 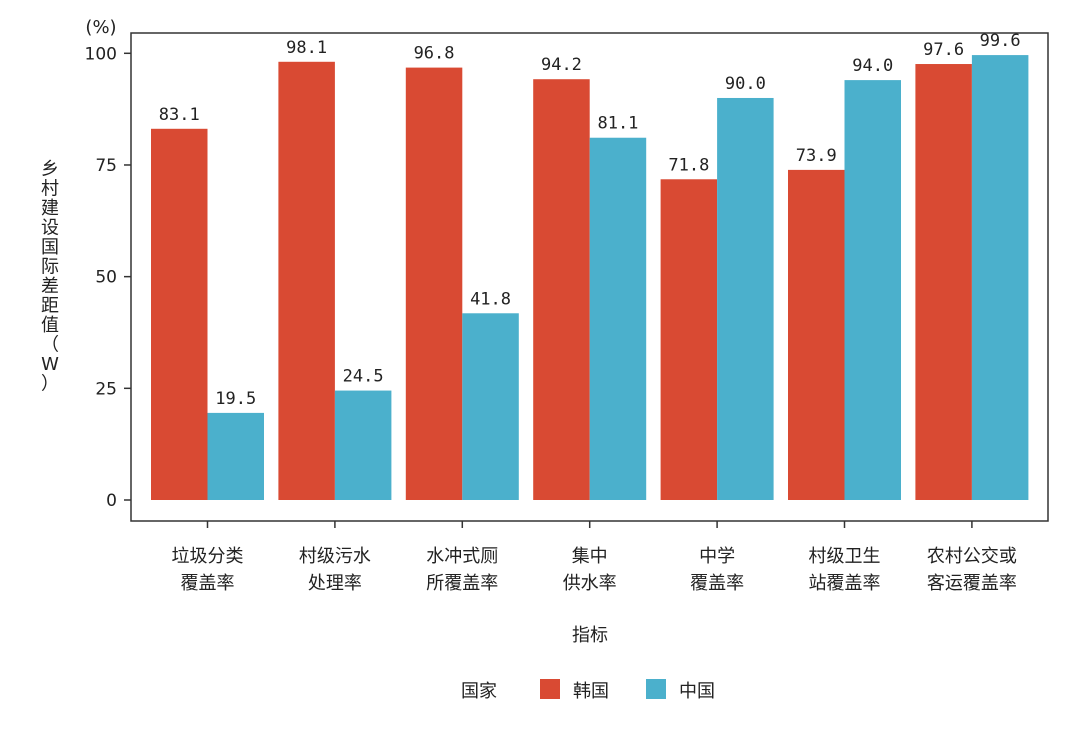 What do you see at coordinates (550, 689) in the screenshot?
I see `legend-swatch-korea` at bounding box center [550, 689].